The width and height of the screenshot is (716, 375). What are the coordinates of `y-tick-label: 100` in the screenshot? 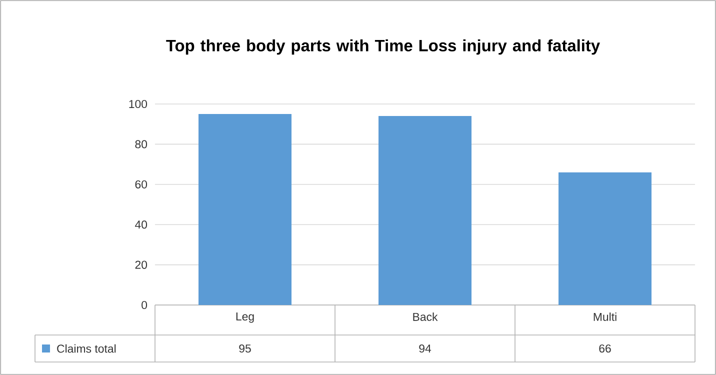 It's located at (138, 104).